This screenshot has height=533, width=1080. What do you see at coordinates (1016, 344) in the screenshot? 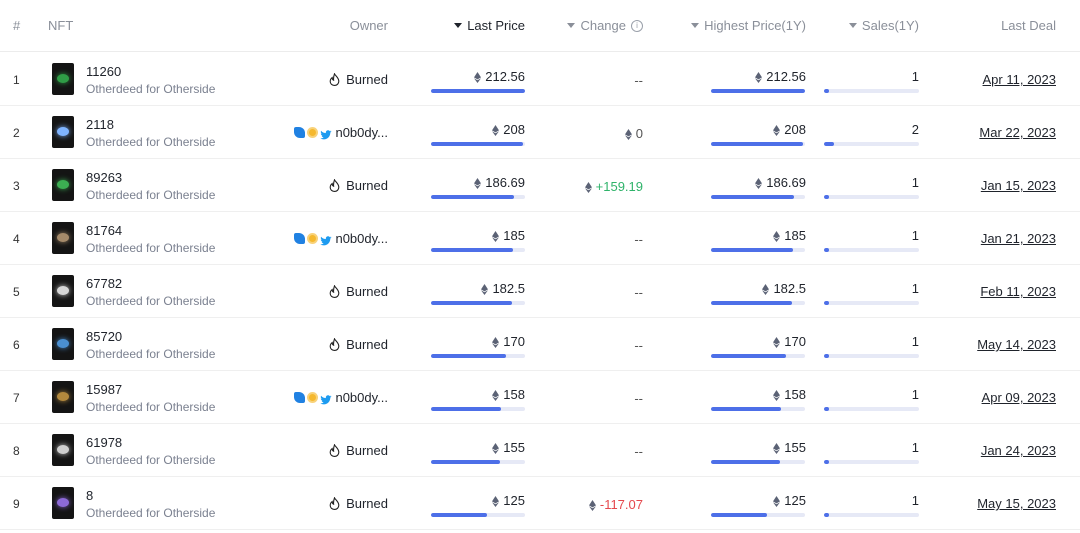
I see `last-deal-link: May 14, 2023` at bounding box center [1016, 344].